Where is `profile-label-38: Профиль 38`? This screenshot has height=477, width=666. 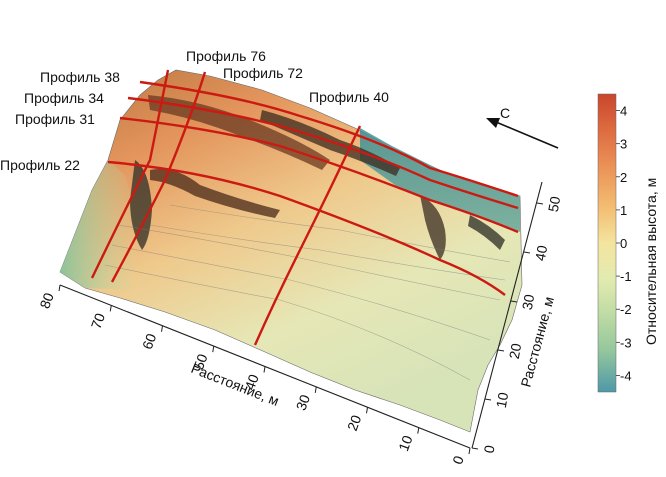
profile-label-38: Профиль 38 is located at coordinates (80, 77).